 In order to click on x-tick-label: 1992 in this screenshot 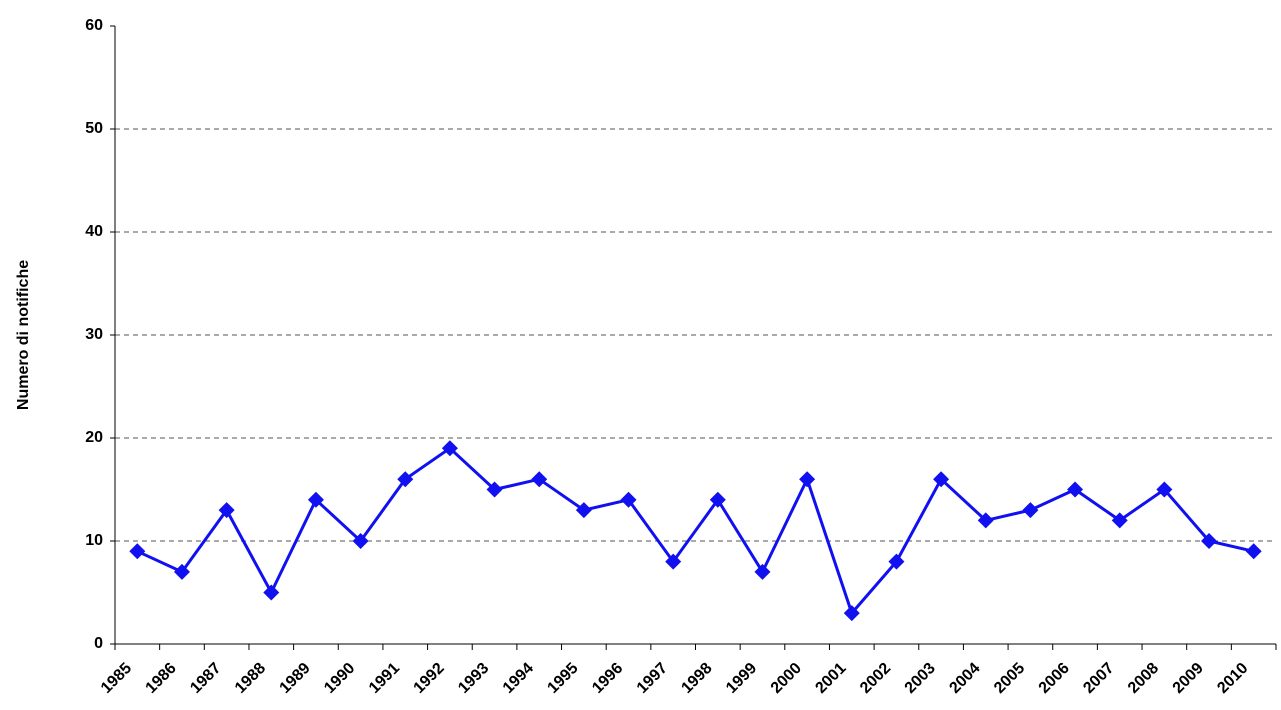, I will do `click(429, 678)`.